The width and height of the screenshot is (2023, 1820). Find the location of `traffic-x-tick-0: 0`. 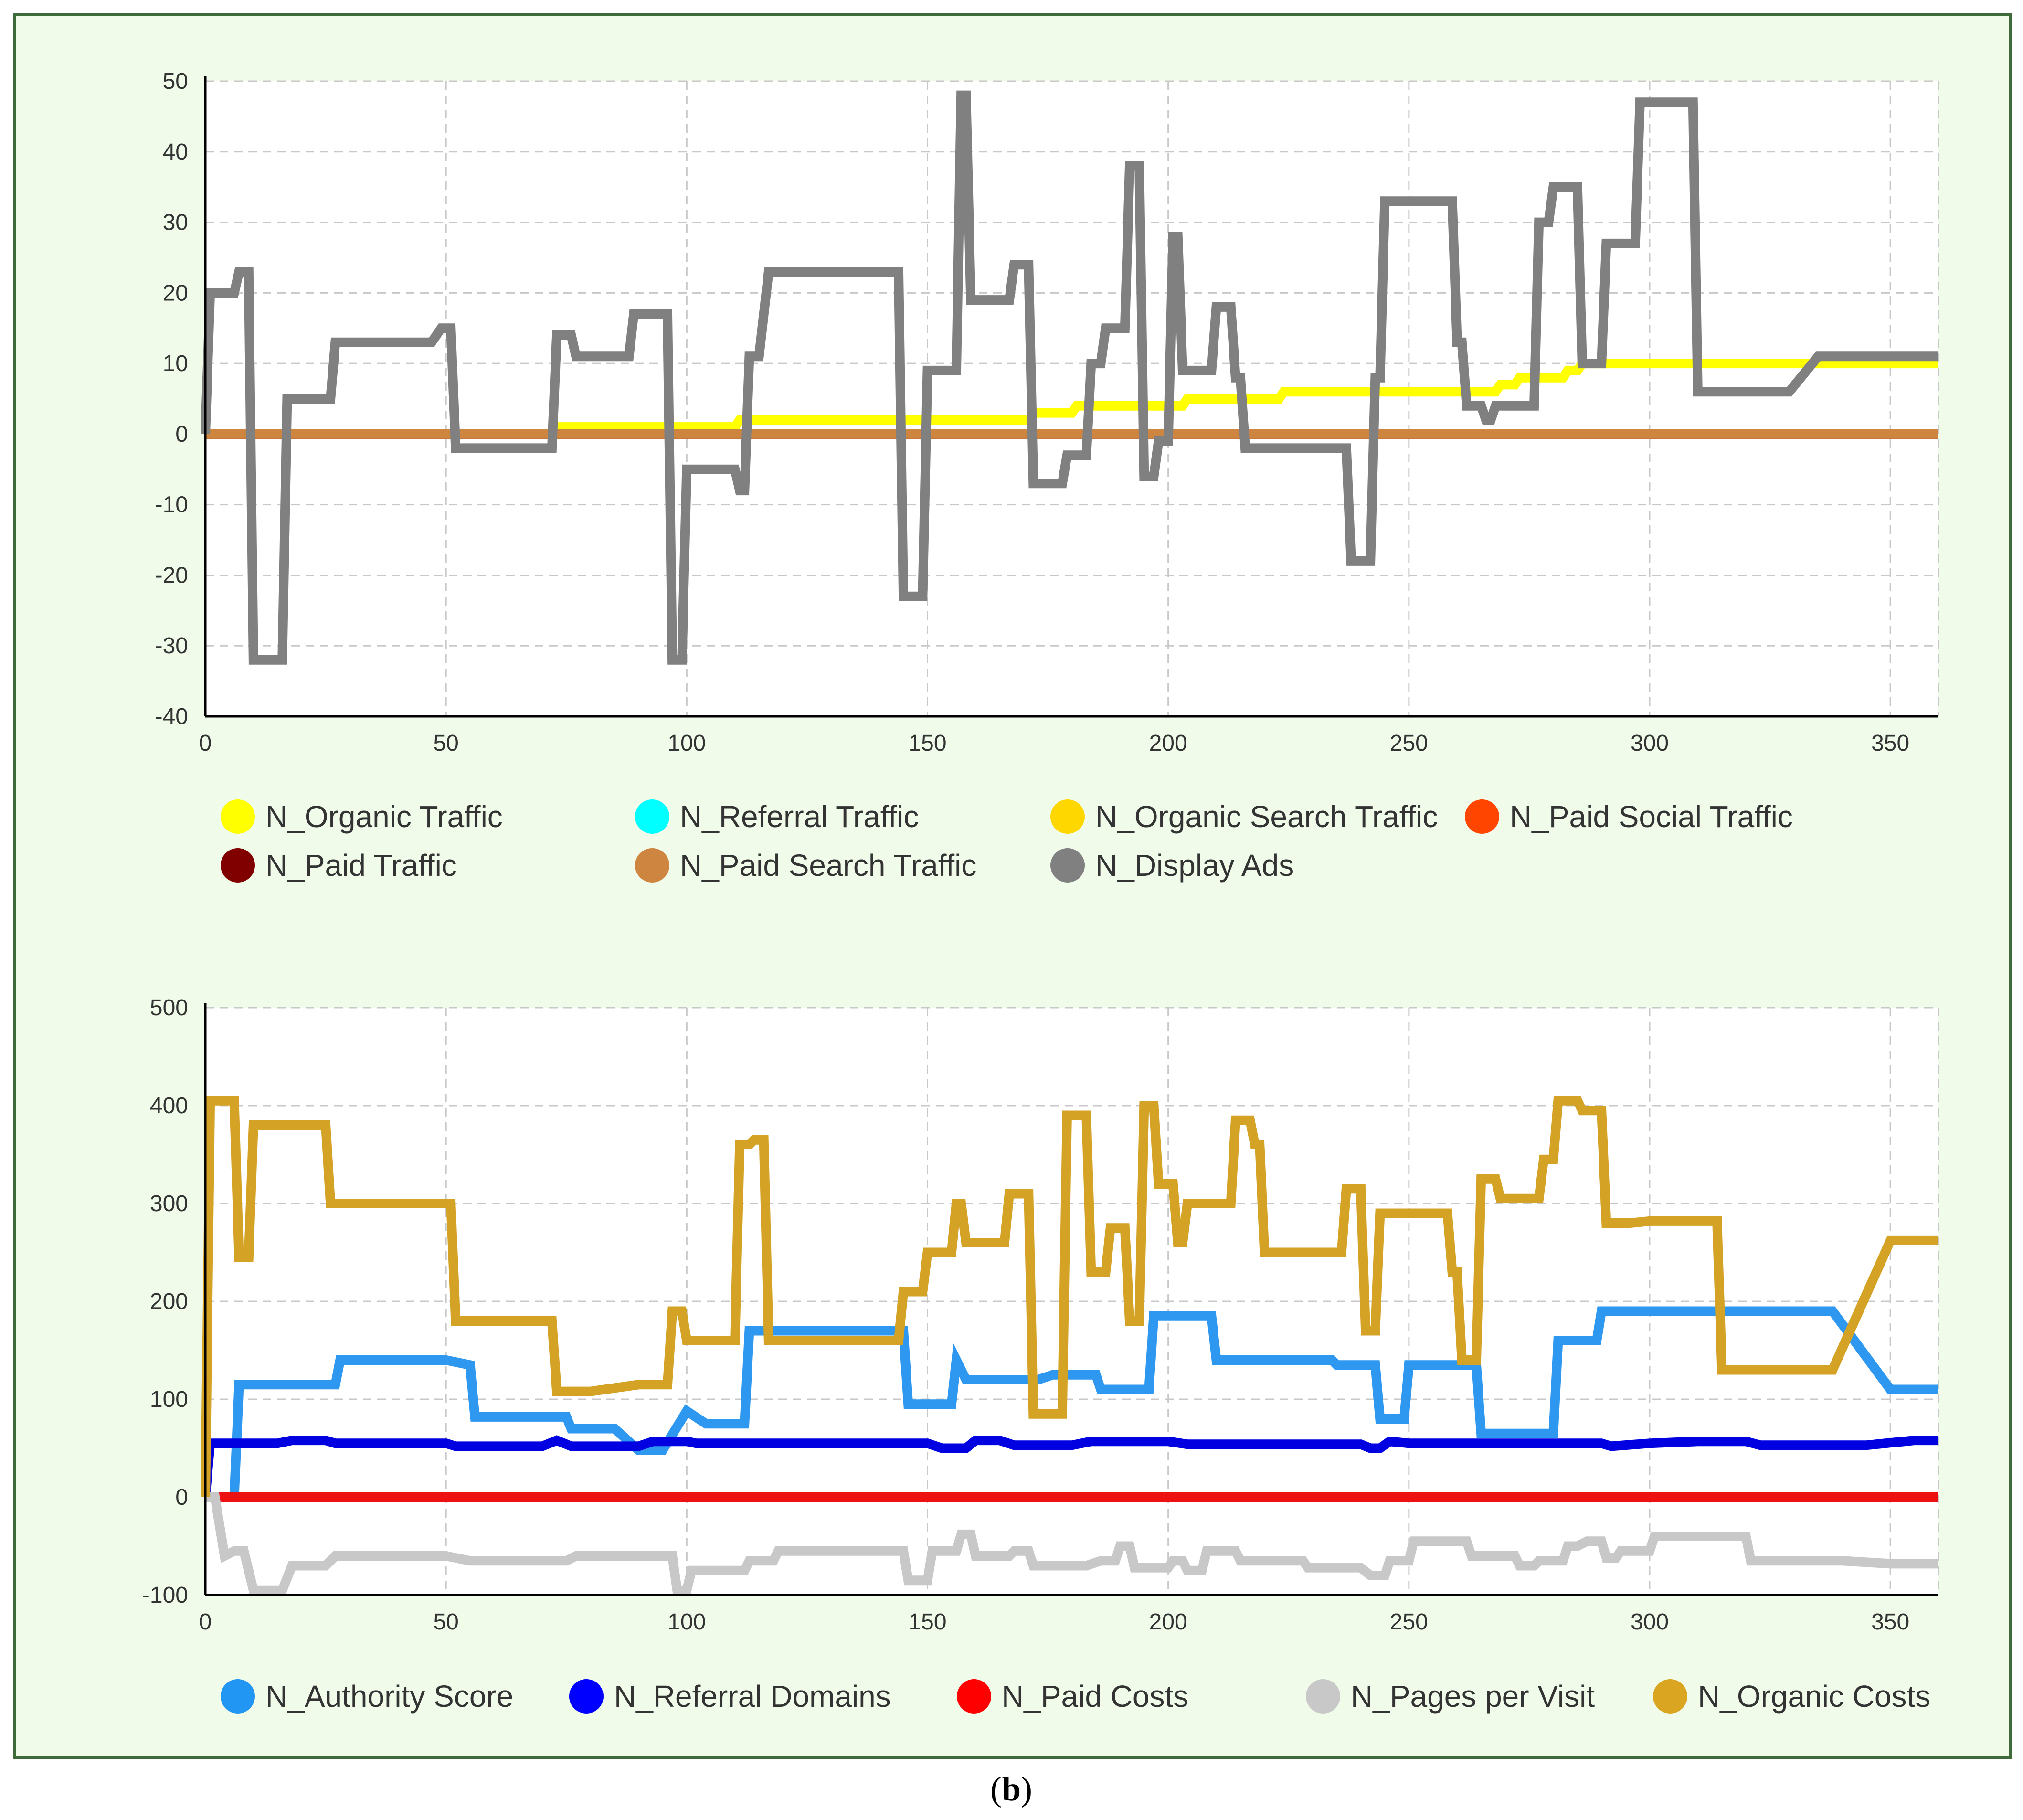

traffic-x-tick-0: 0 is located at coordinates (205, 743).